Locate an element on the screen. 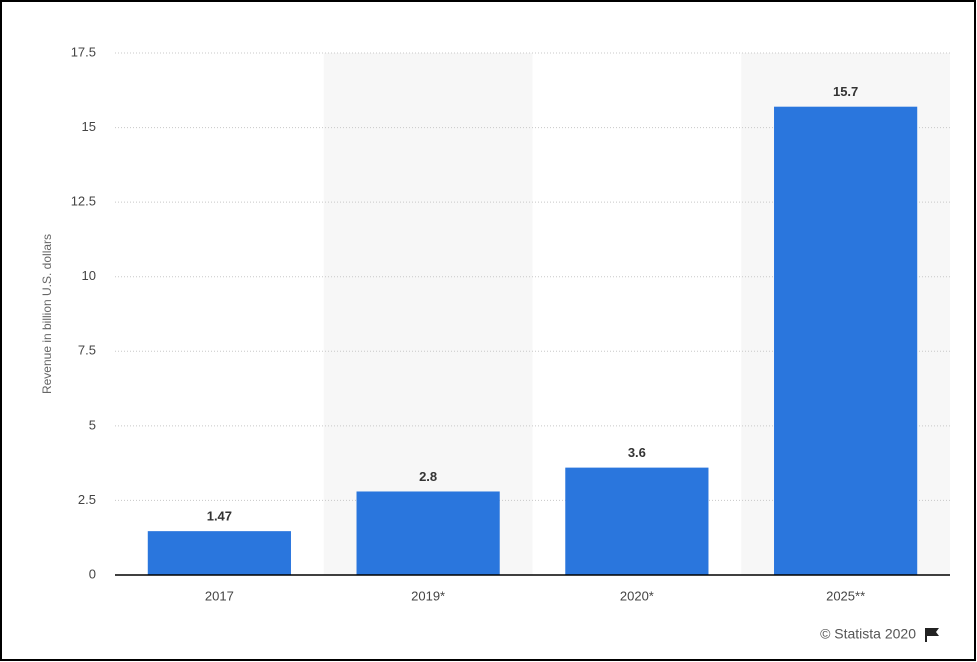 The width and height of the screenshot is (977, 662). y-tick-label: 0 is located at coordinates (92, 573).